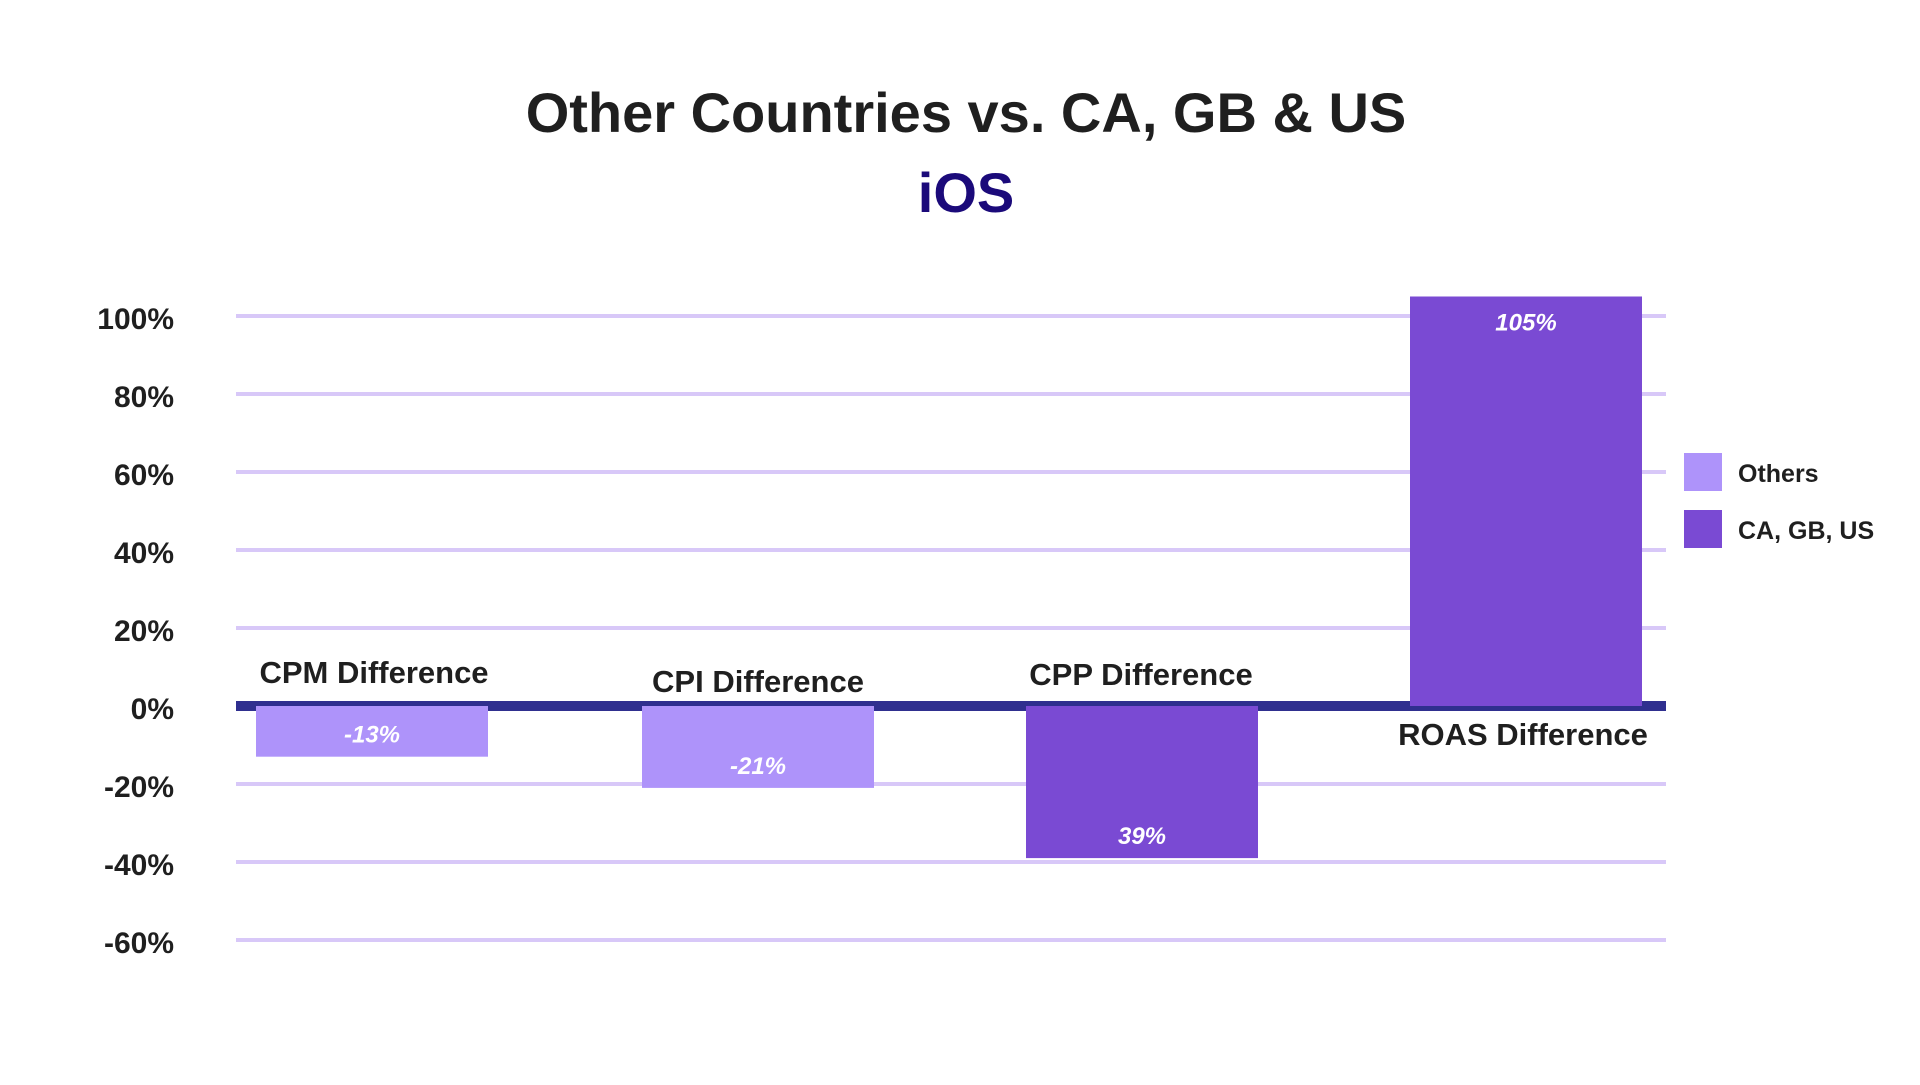  I want to click on data-label: -21%, so click(758, 766).